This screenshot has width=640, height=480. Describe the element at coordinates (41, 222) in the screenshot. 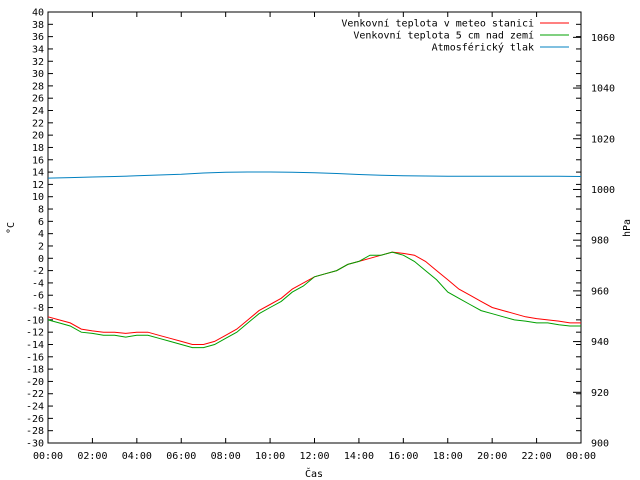

I see `y-left-tick-label: 6` at that location.